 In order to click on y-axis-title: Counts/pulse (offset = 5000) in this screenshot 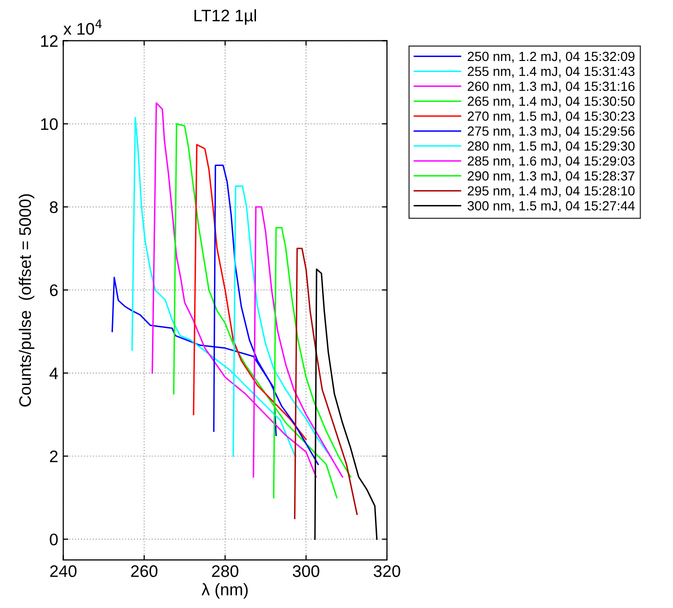, I will do `click(26, 300)`.